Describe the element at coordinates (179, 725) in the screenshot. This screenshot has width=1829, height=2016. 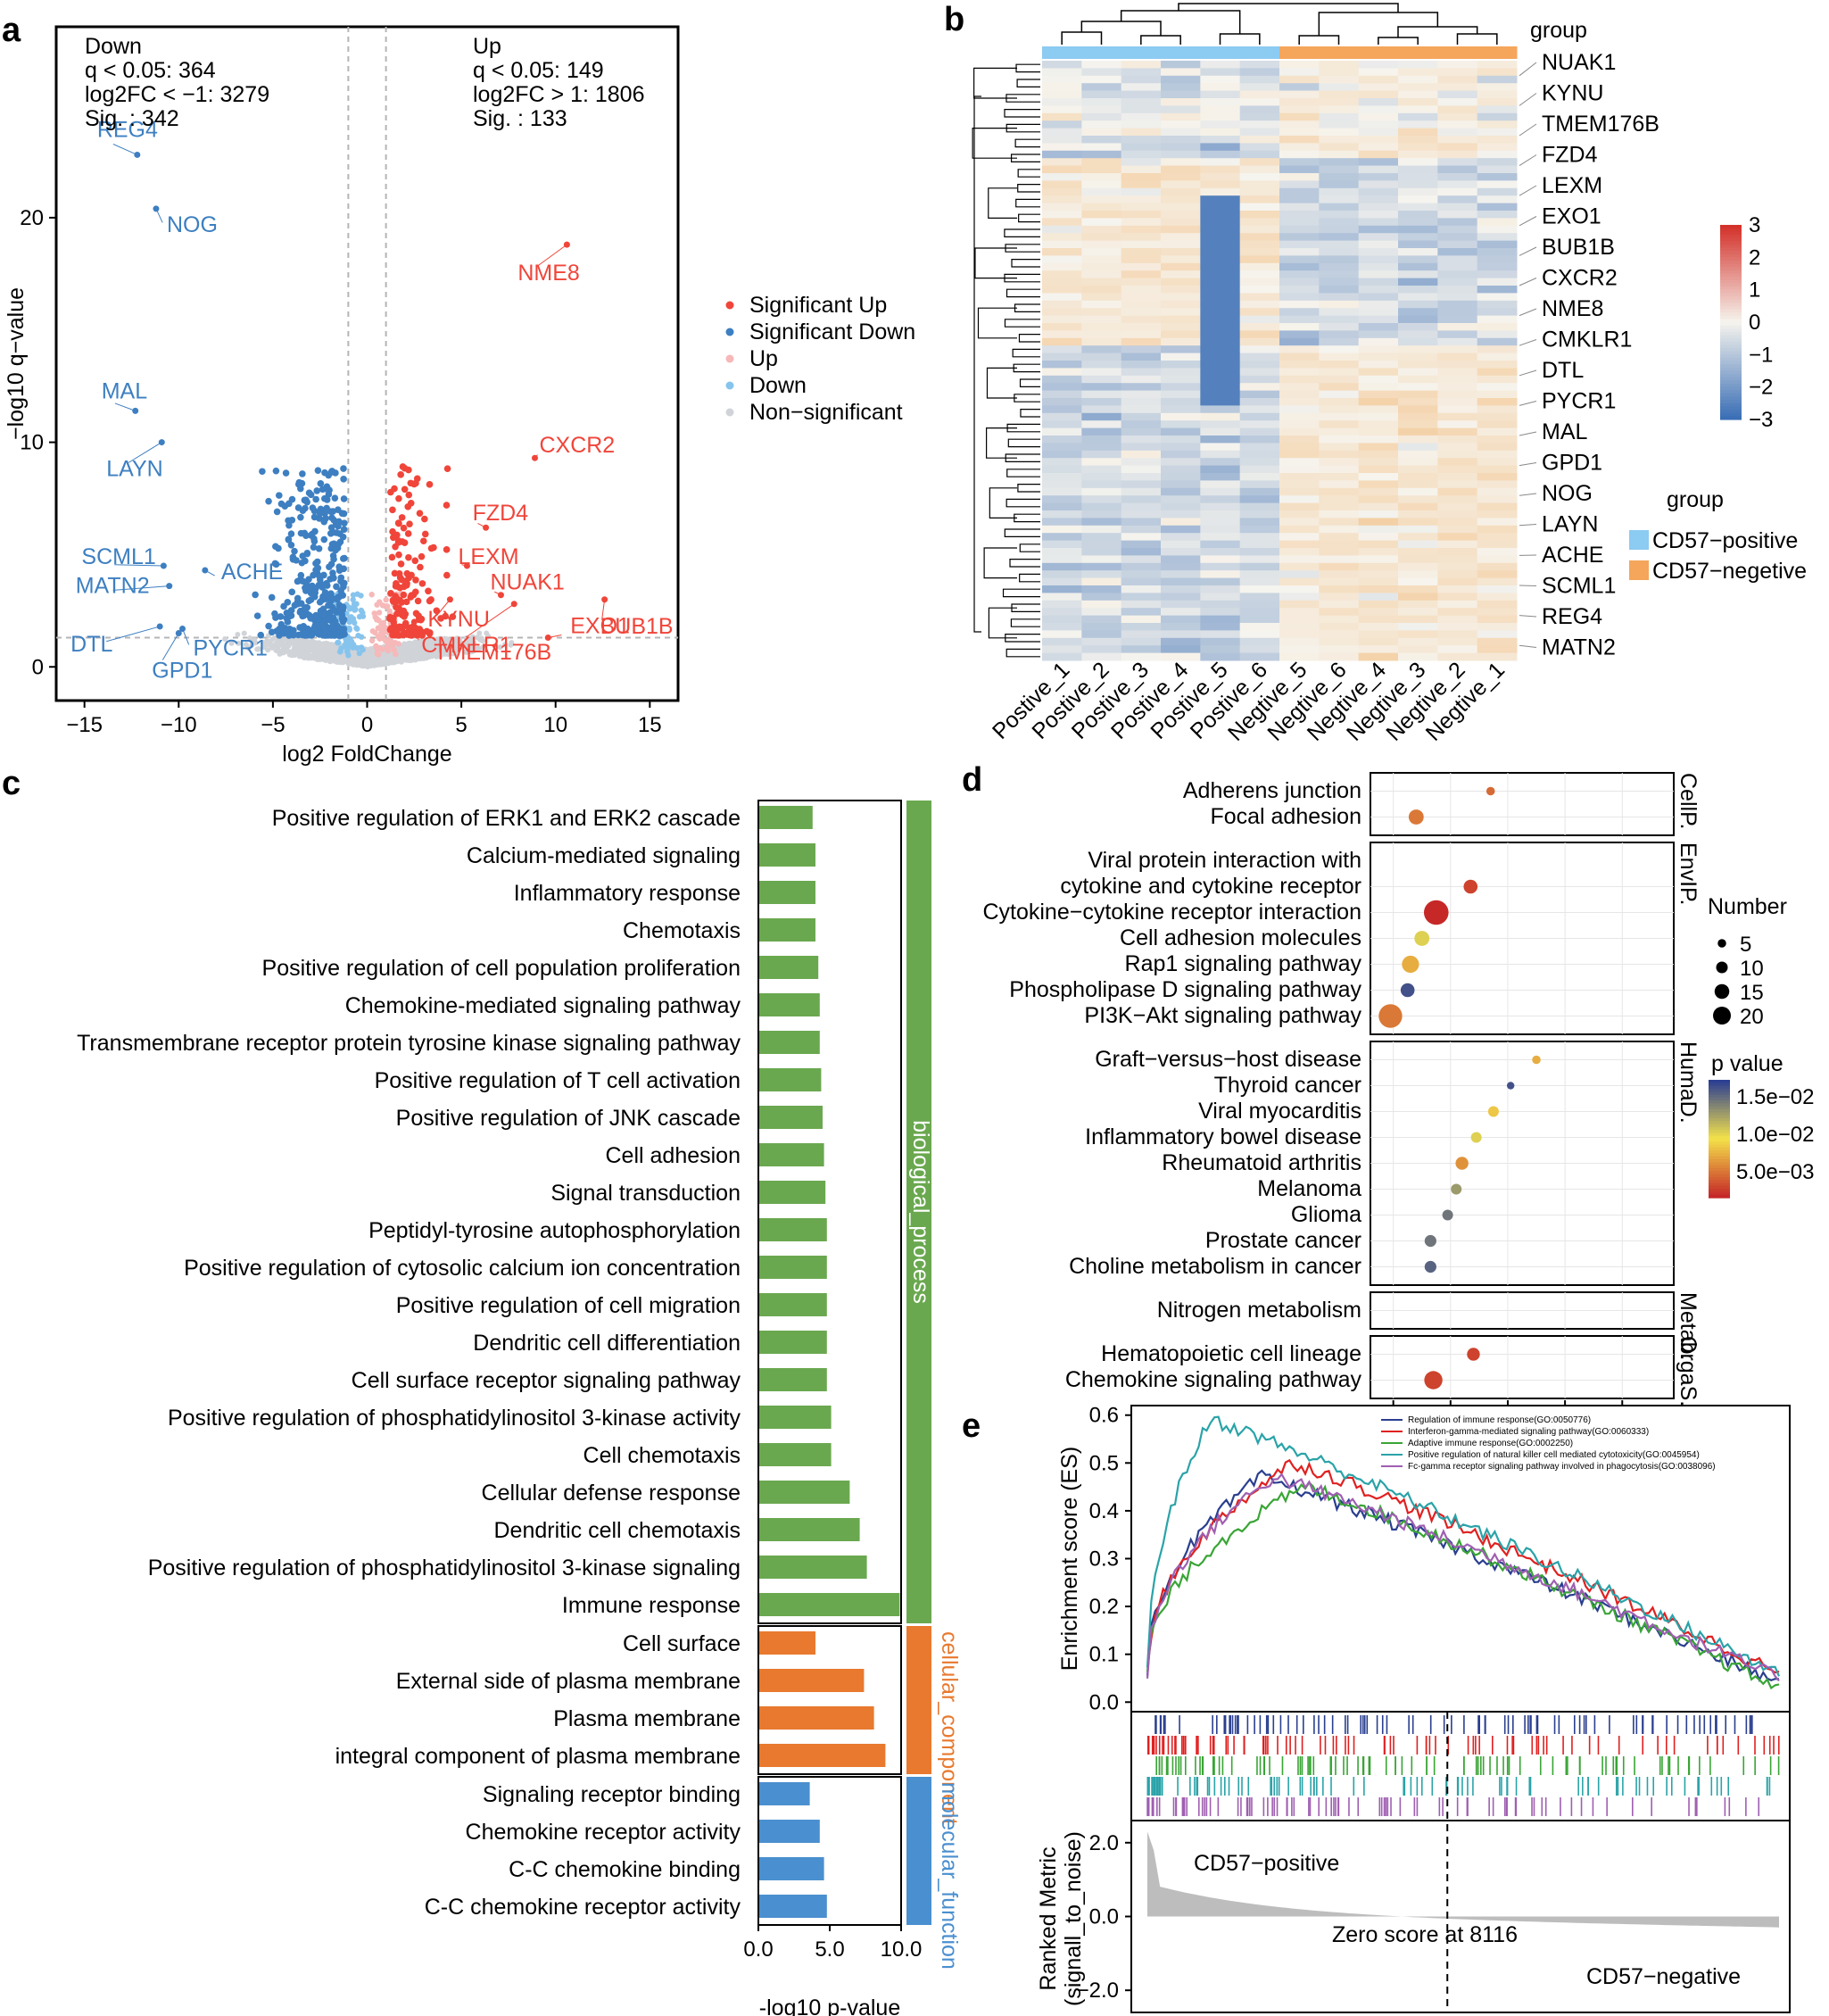
I see `x-tick-label: −10` at that location.